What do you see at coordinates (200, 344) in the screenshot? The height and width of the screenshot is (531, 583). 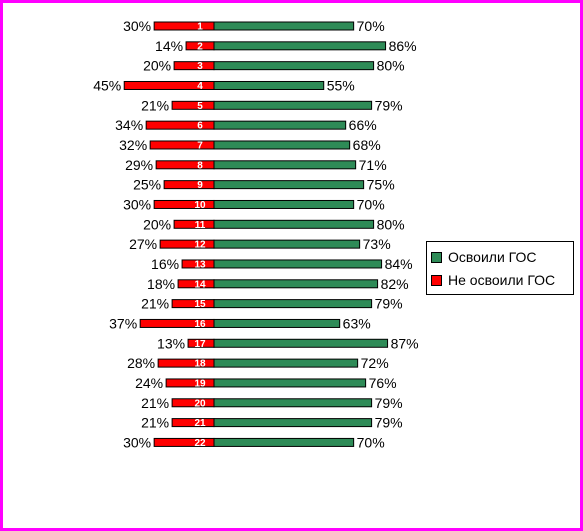 I see `category-label-17: 17` at bounding box center [200, 344].